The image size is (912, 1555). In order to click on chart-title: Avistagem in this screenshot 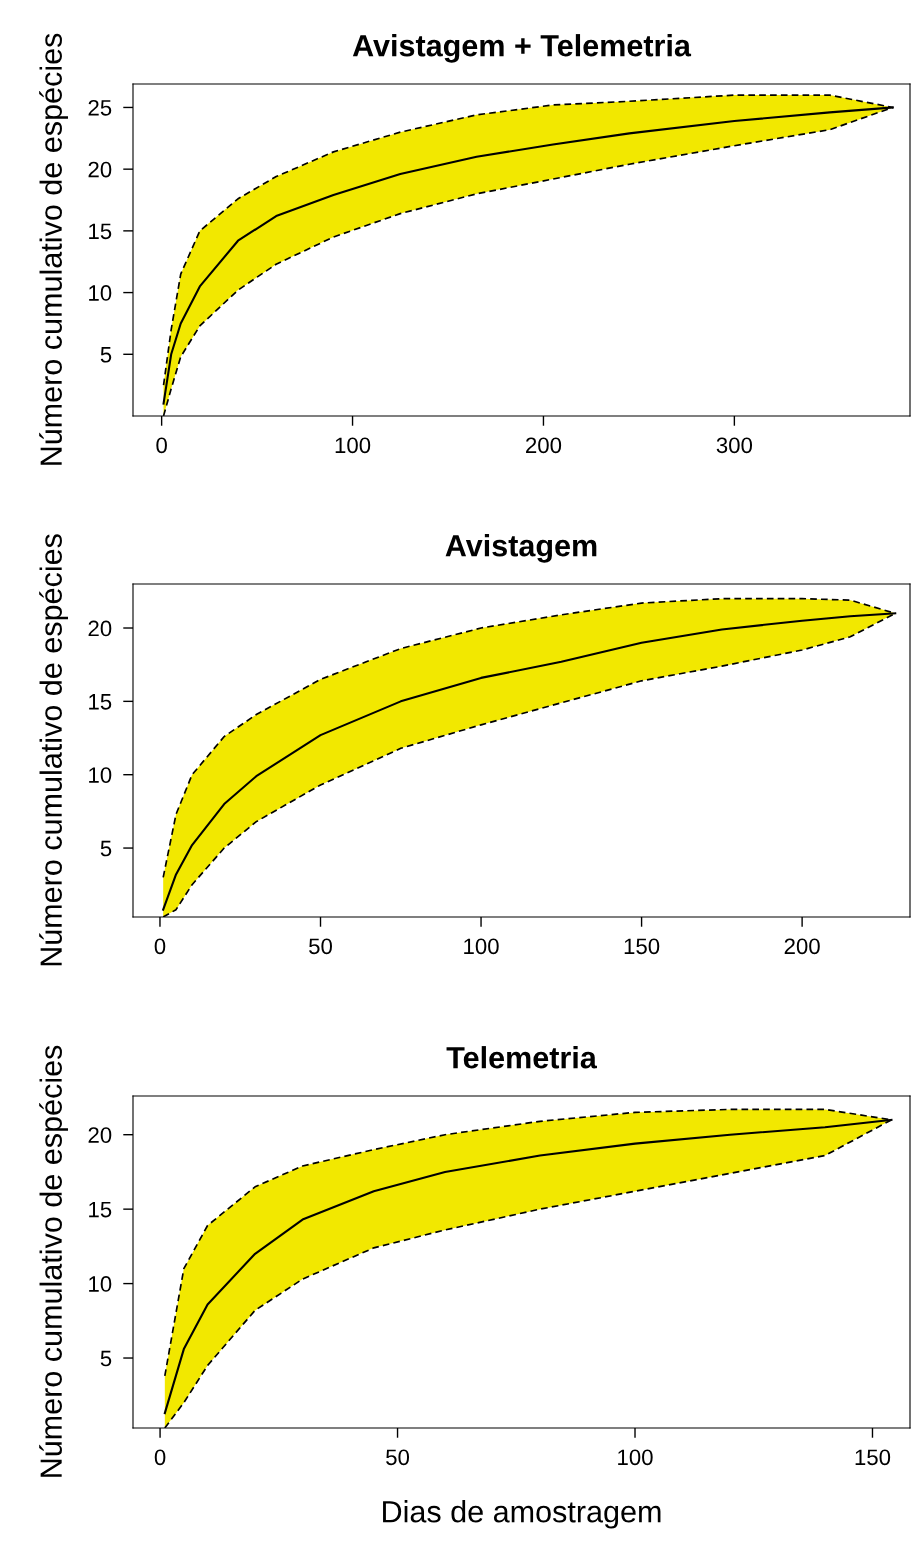, I will do `click(521, 548)`.